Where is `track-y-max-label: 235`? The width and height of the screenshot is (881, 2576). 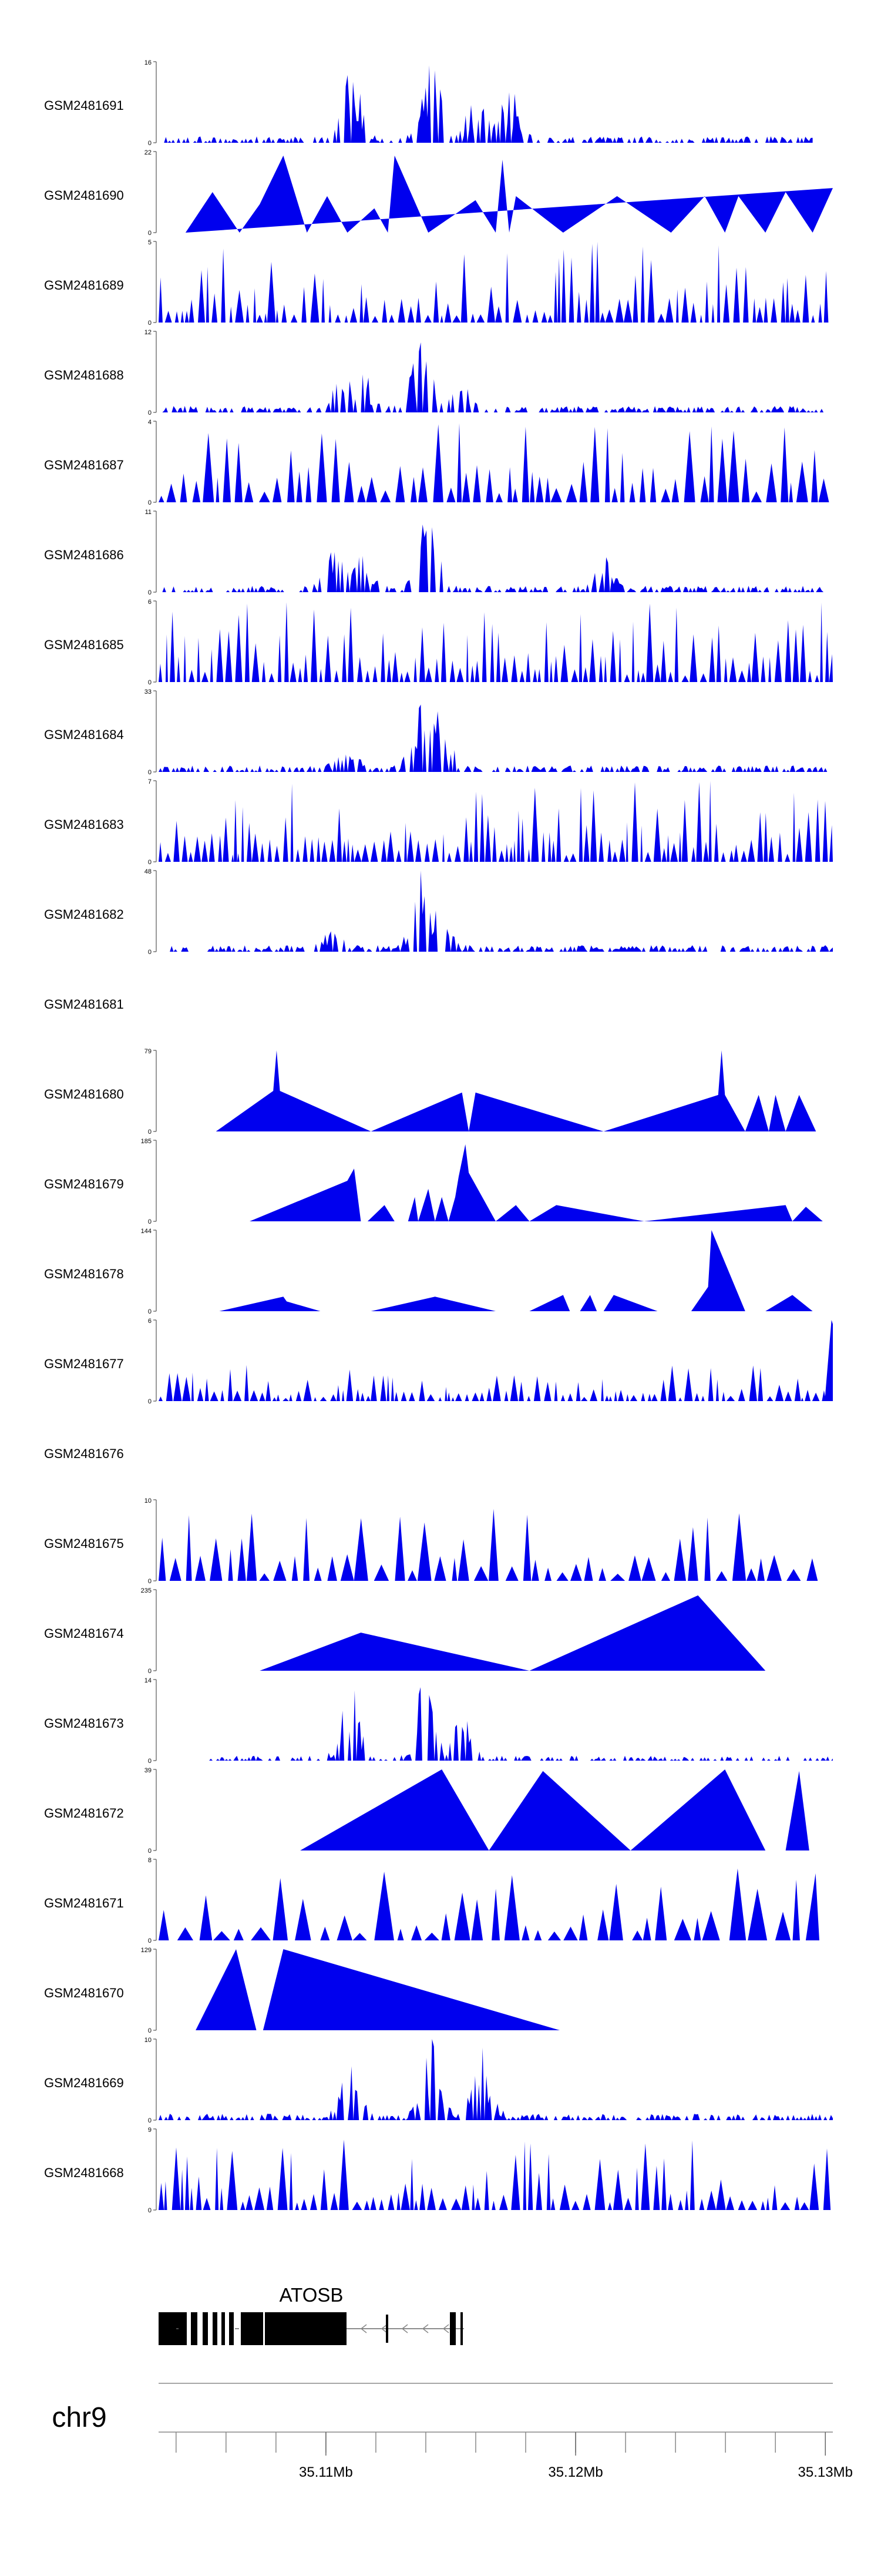 track-y-max-label: 235 is located at coordinates (146, 1590).